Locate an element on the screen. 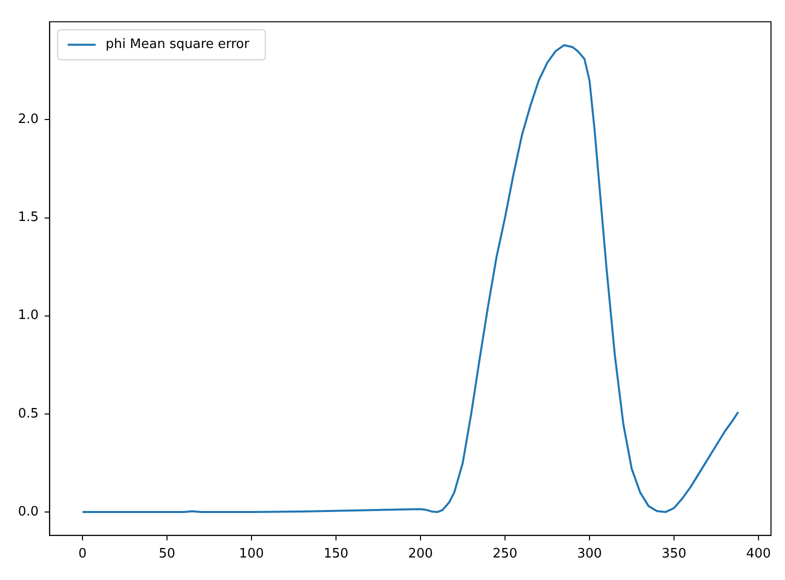 Image resolution: width=785 pixels, height=580 pixels. x-tick-label: 300 is located at coordinates (589, 554).